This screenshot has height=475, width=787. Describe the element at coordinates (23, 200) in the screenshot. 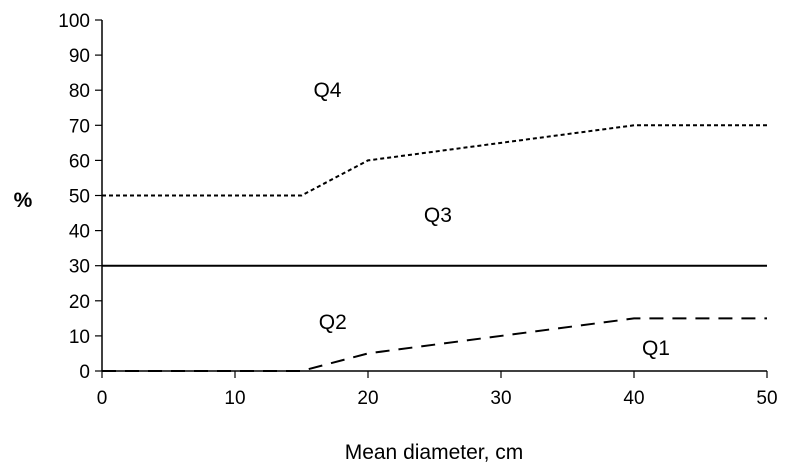

I see `y-axis-title: %` at that location.